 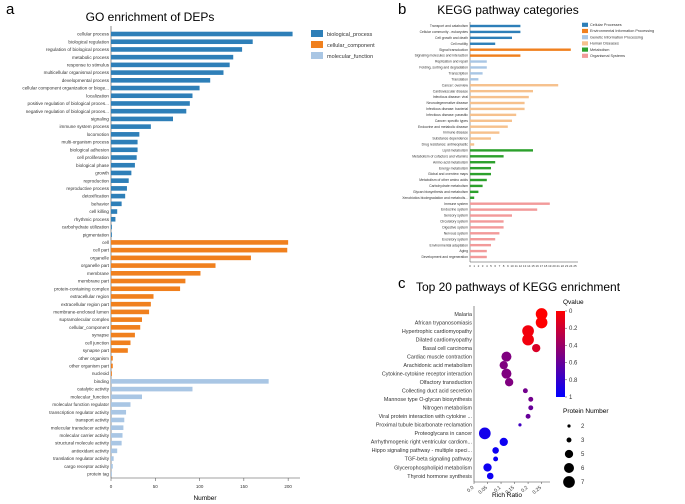 What do you see at coordinates (443, 68) in the screenshot?
I see `kegg-label-folding-sorting-and-degradation: Folding, sorting and degradation` at bounding box center [443, 68].